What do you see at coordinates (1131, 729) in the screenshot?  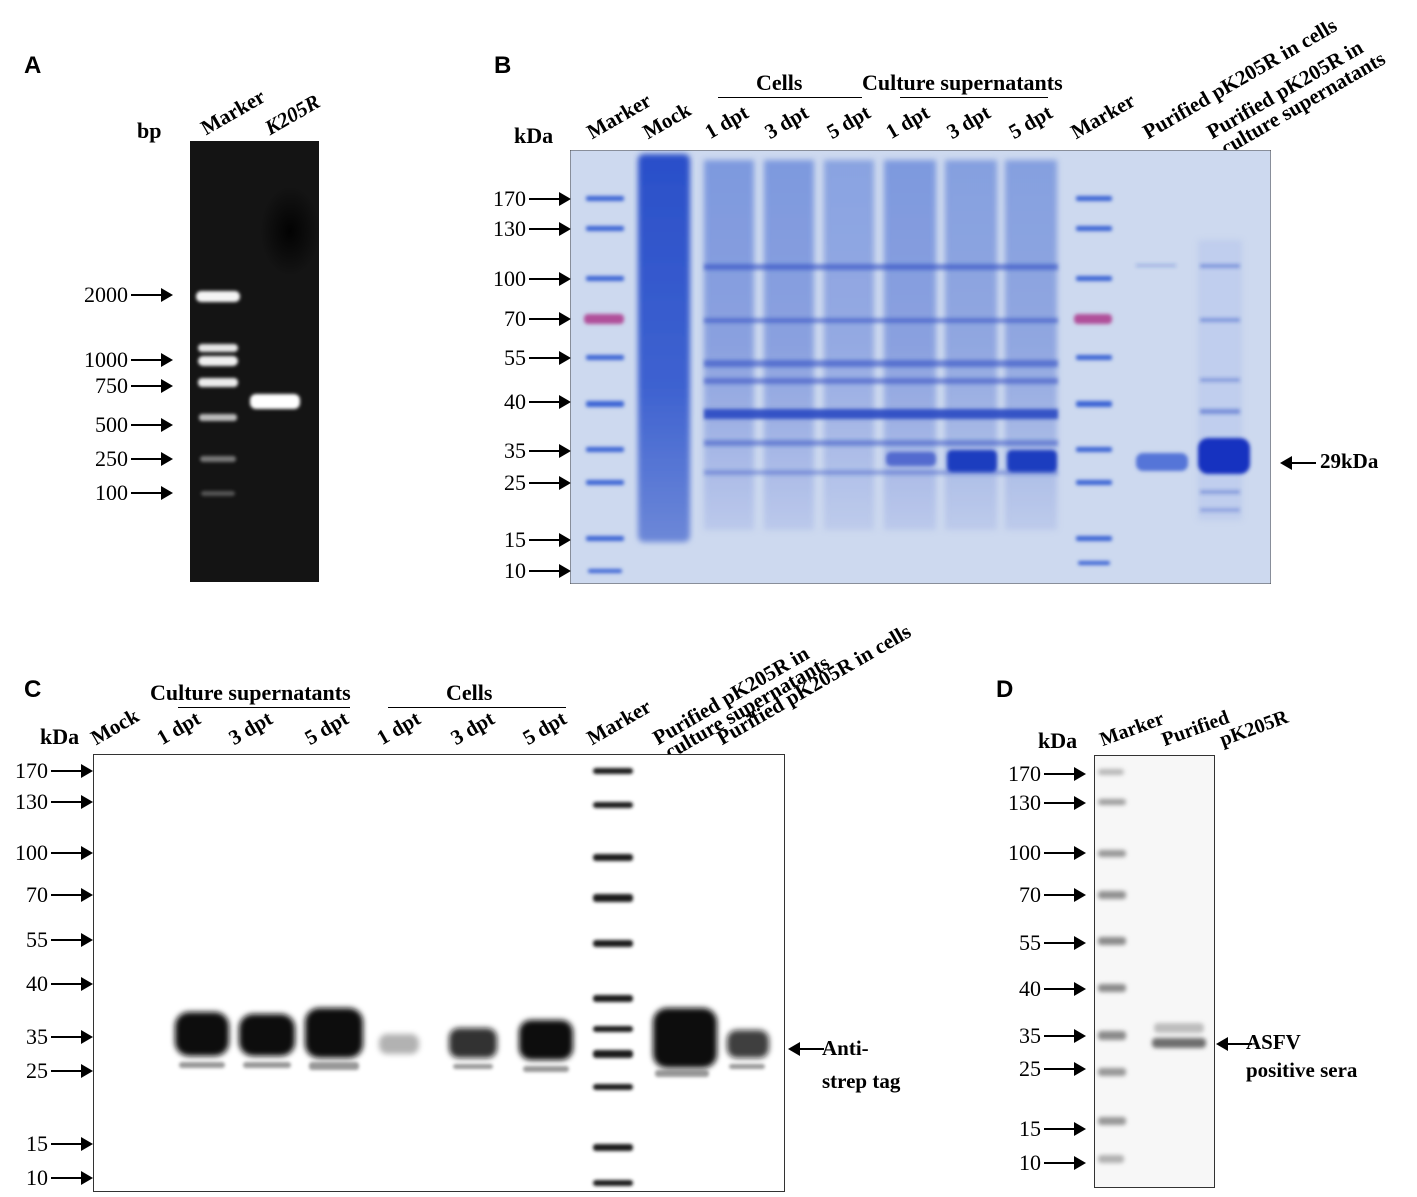 I see `panel-d-lane-marker: Marker` at bounding box center [1131, 729].